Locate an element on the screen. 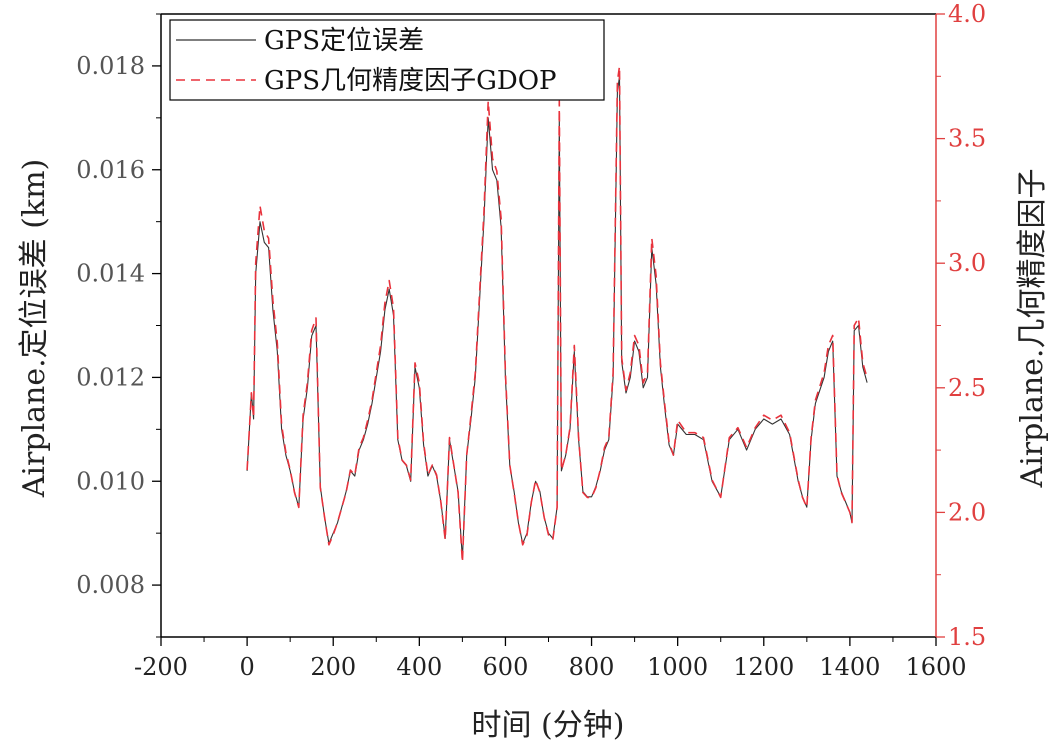 The image size is (1063, 747). y-right-tick-label: 2.0 is located at coordinates (967, 512).